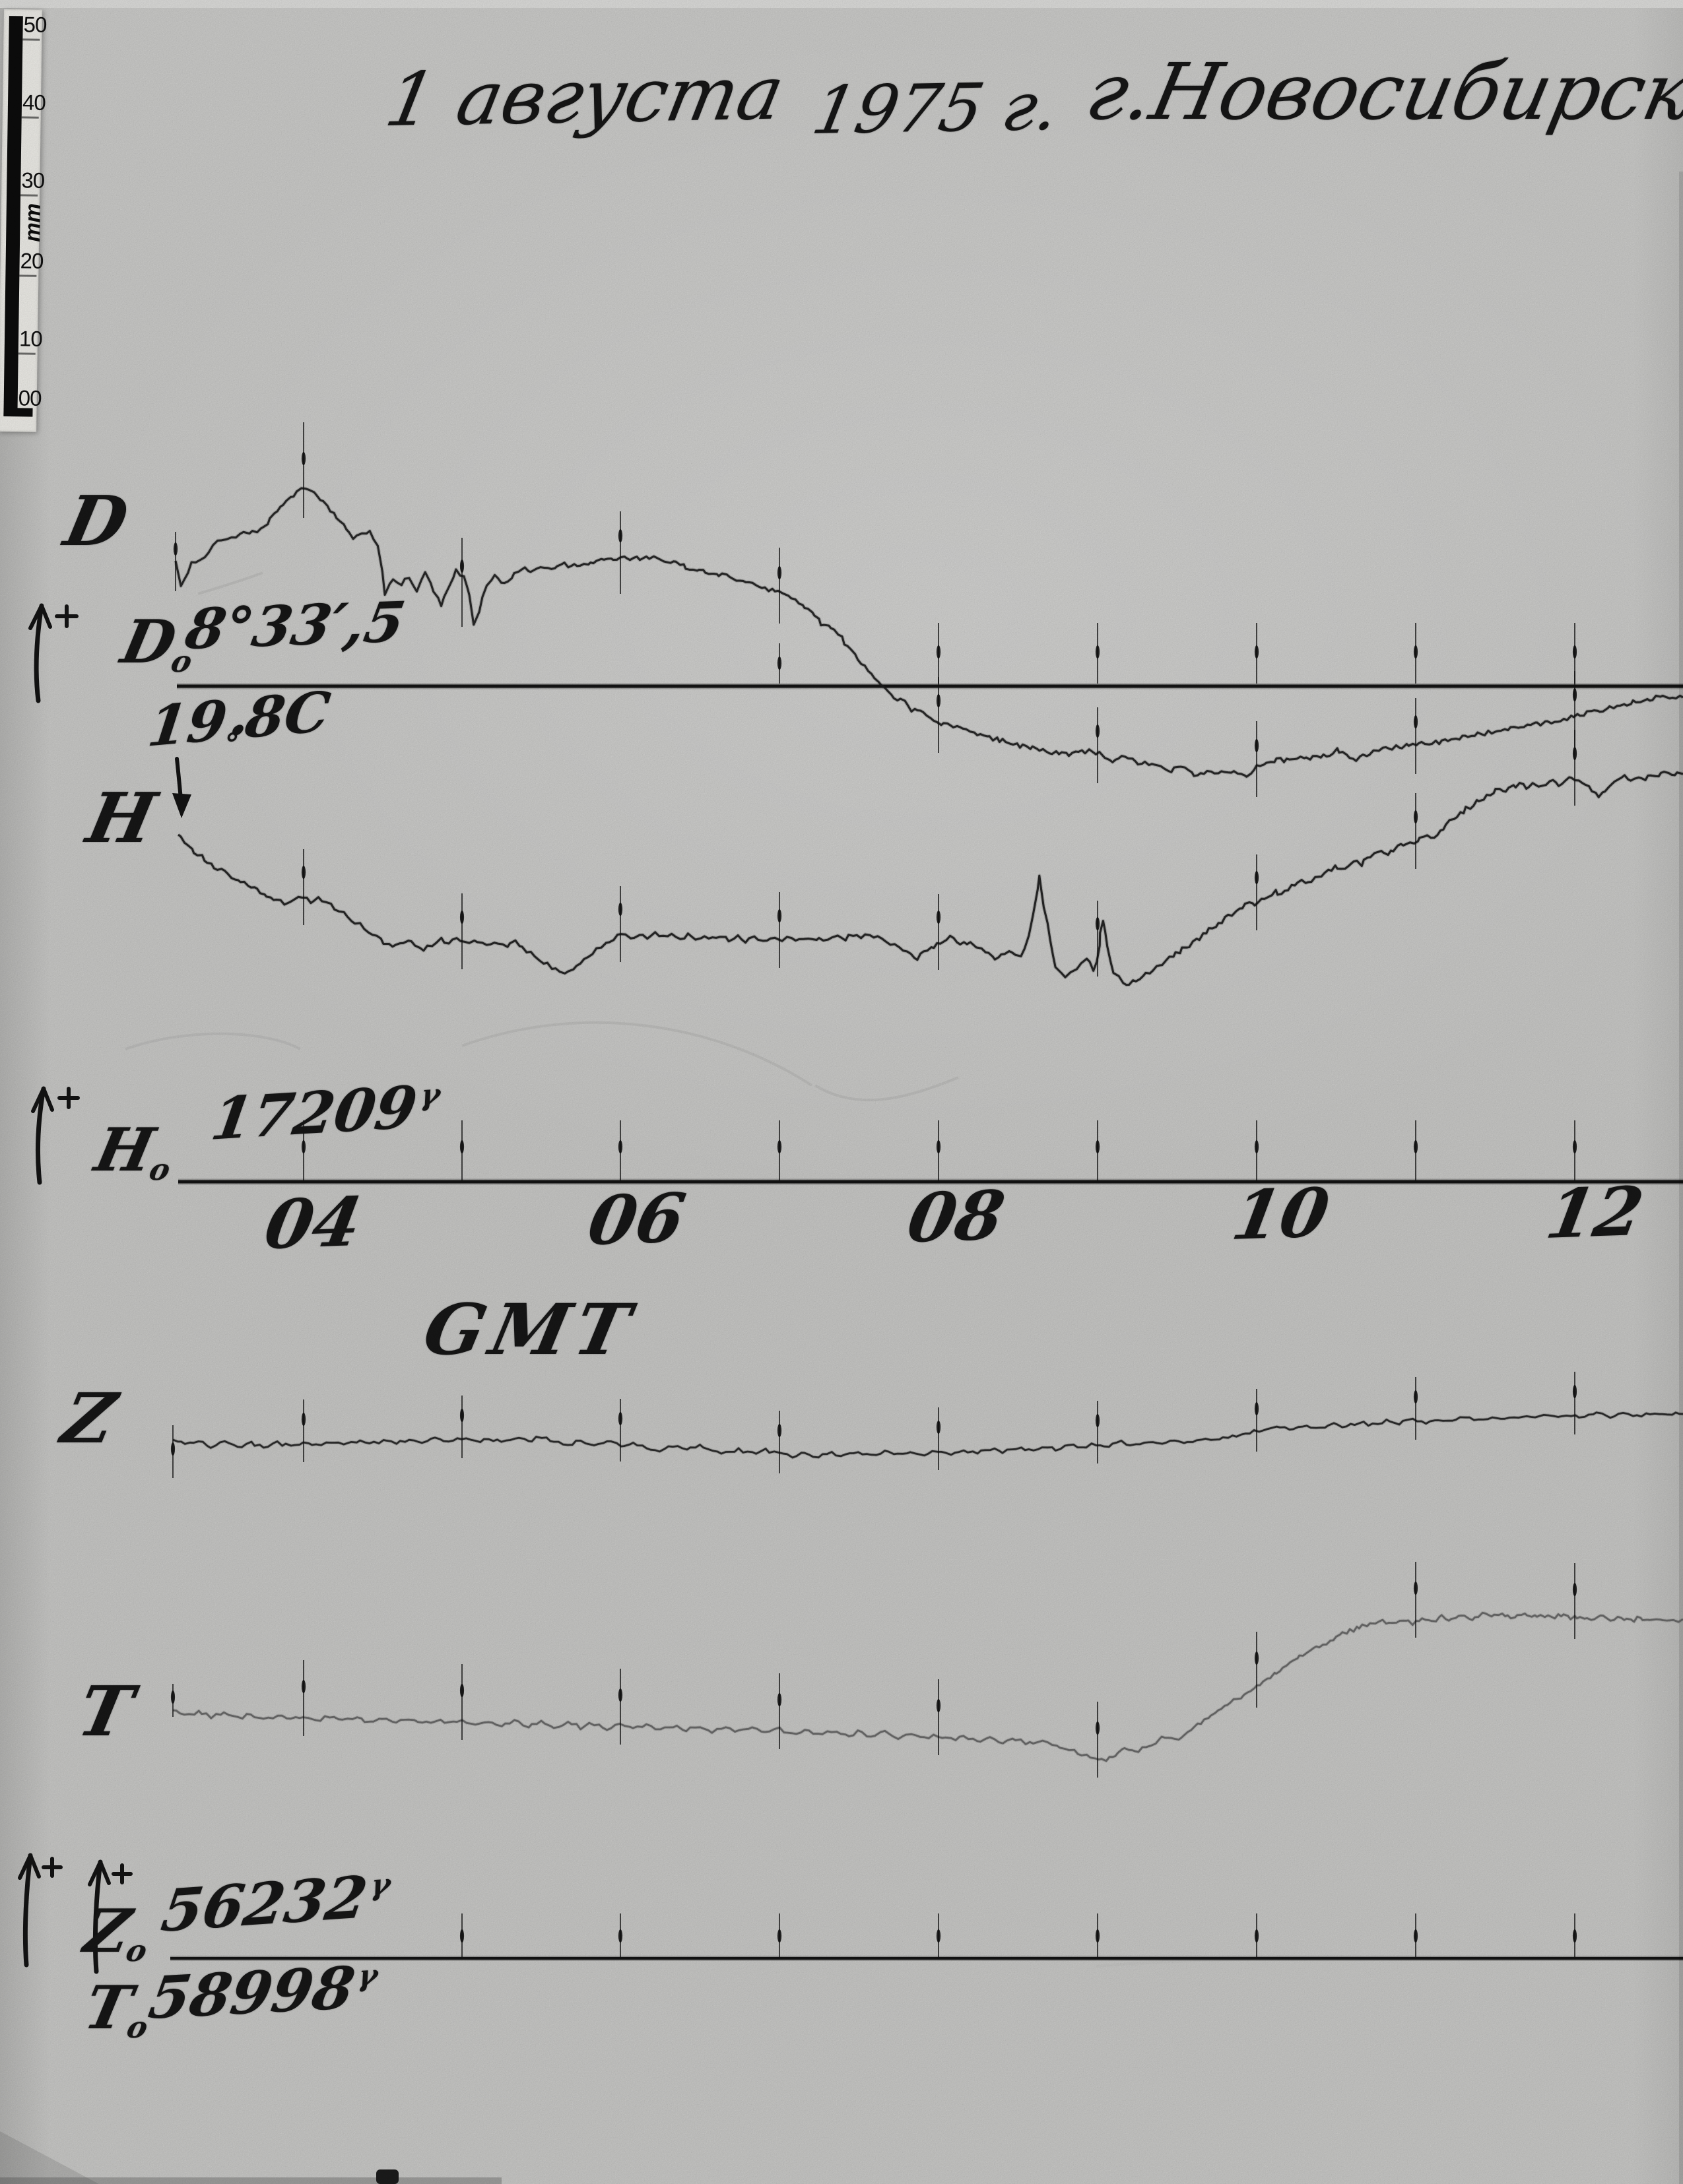 The image size is (1683, 2184). What do you see at coordinates (32, 222) in the screenshot?
I see `ruler-unit-label: mm` at bounding box center [32, 222].